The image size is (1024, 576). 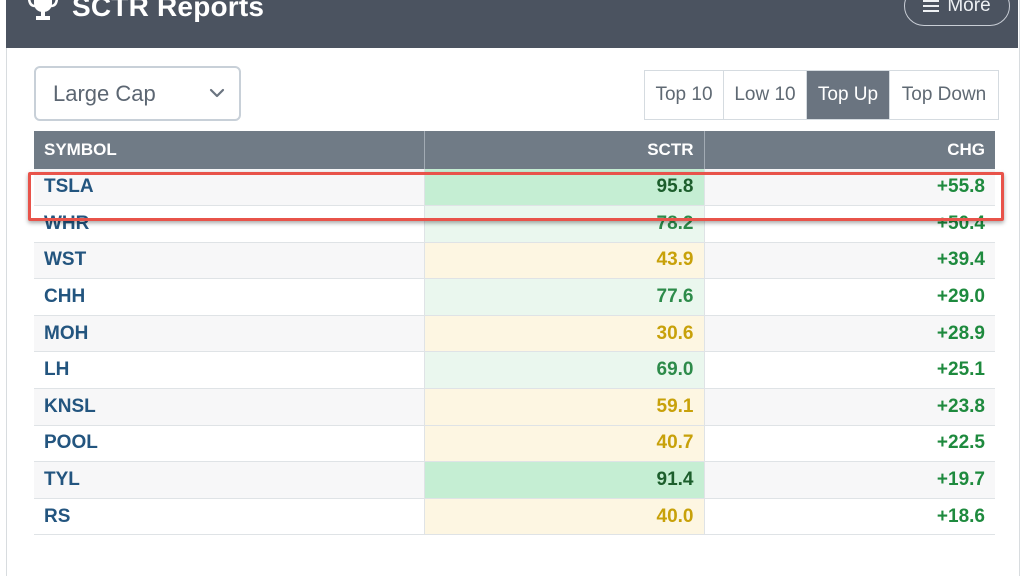 What do you see at coordinates (849, 480) in the screenshot?
I see `chg-value: +19.7` at bounding box center [849, 480].